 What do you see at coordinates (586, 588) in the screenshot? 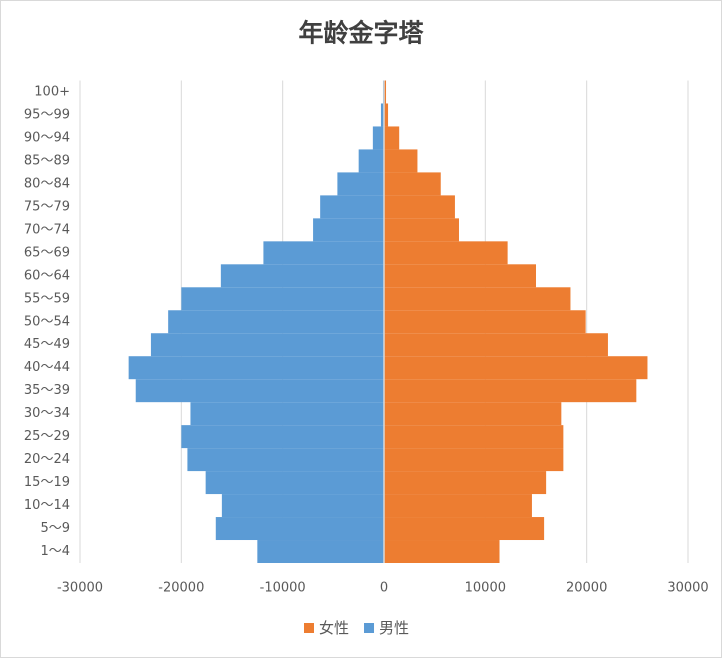
I see `x-tick-label: 20000` at bounding box center [586, 588].